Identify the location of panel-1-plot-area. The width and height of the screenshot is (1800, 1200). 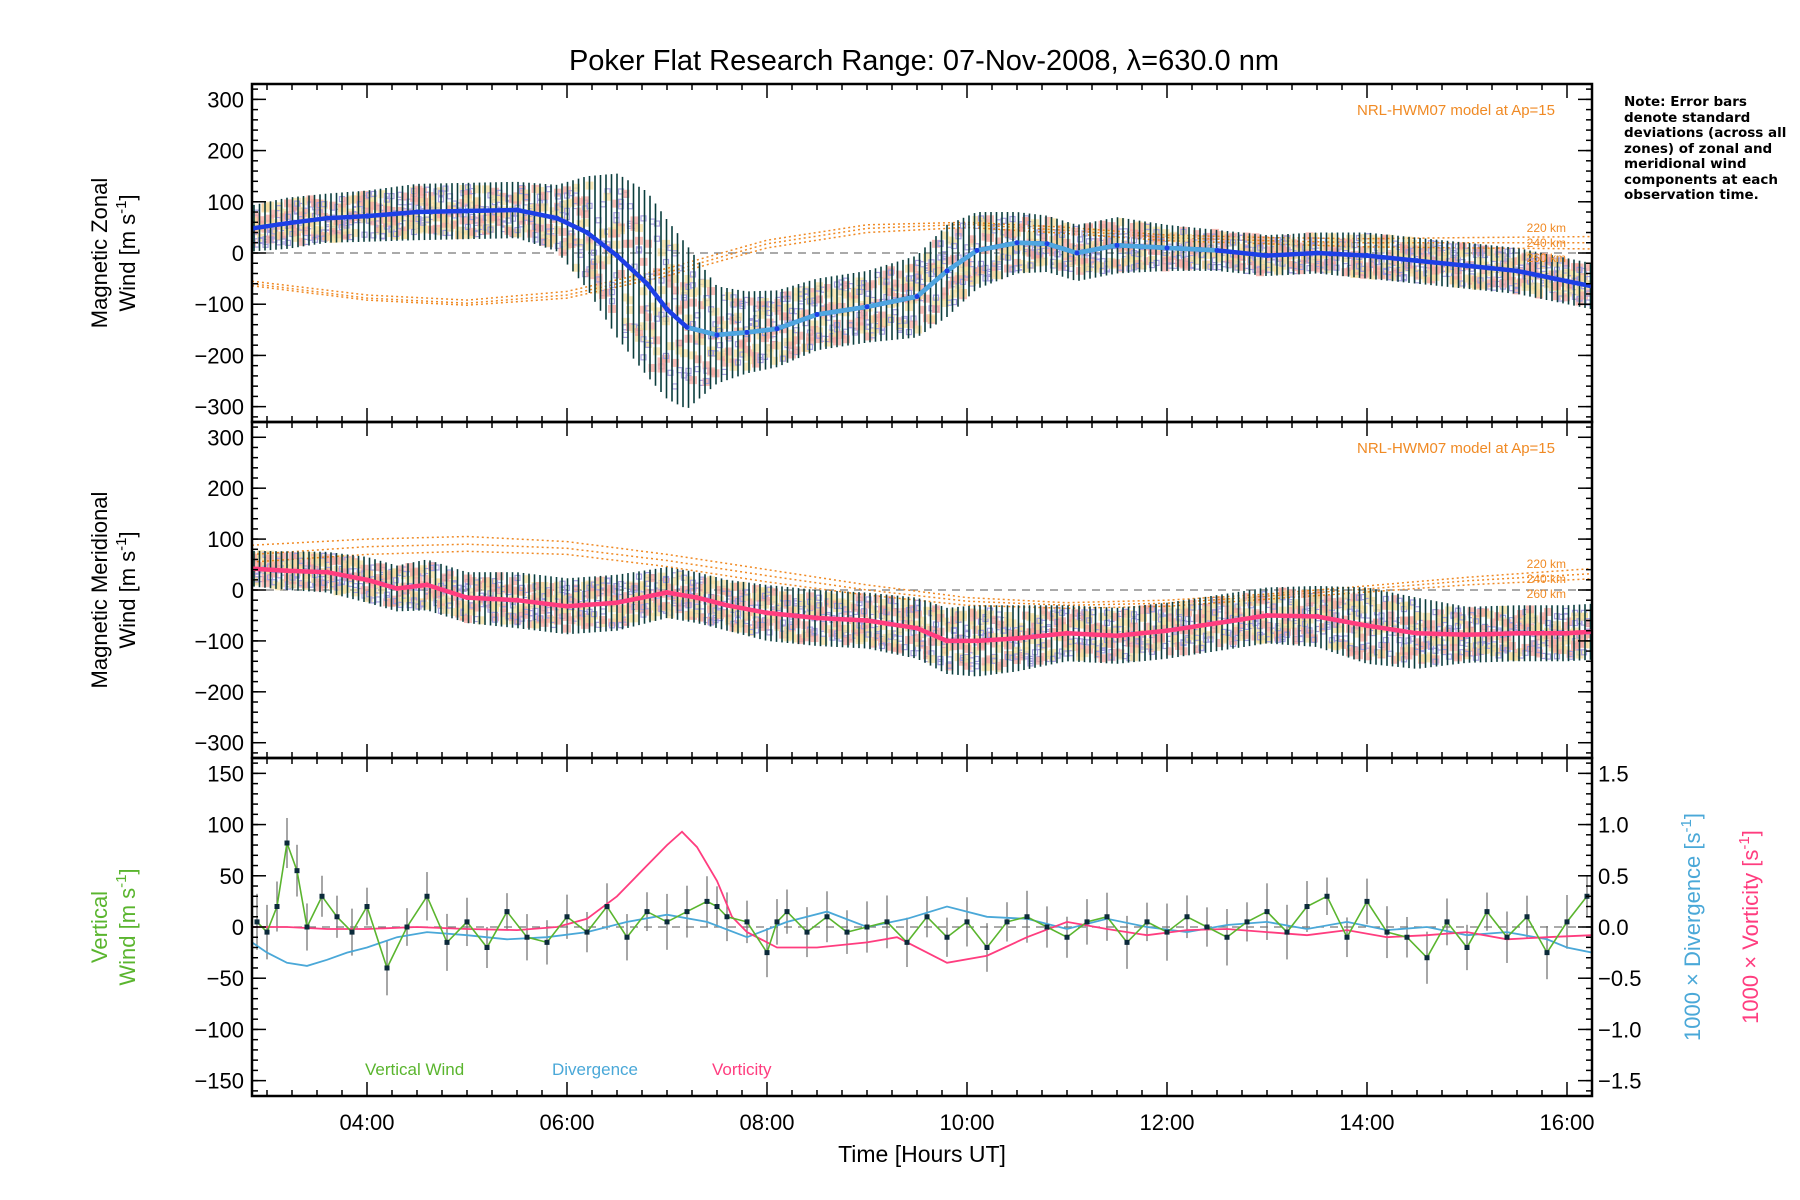
(922, 606).